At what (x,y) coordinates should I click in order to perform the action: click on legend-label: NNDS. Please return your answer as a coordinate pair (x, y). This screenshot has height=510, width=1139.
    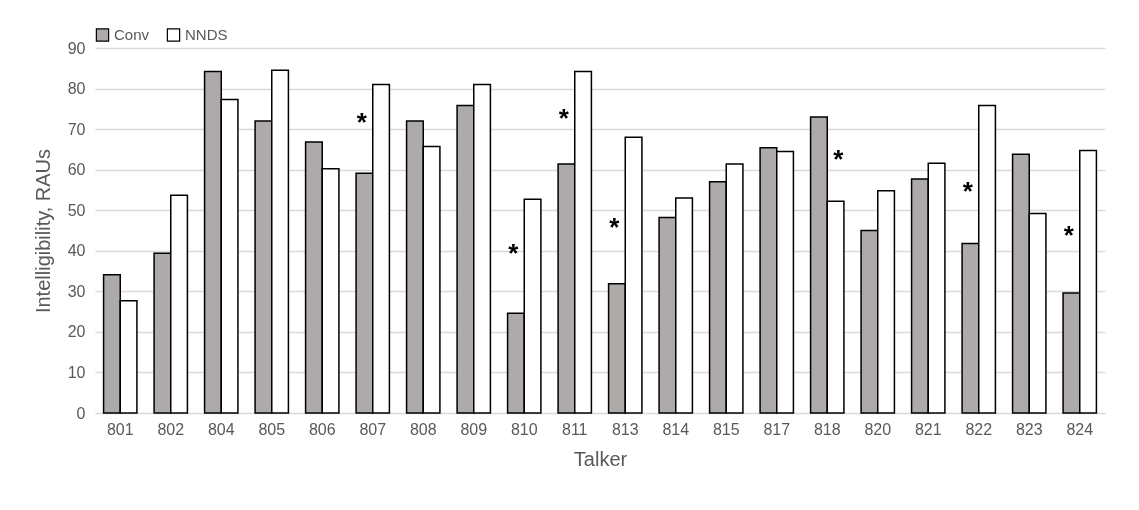
    Looking at the image, I should click on (206, 34).